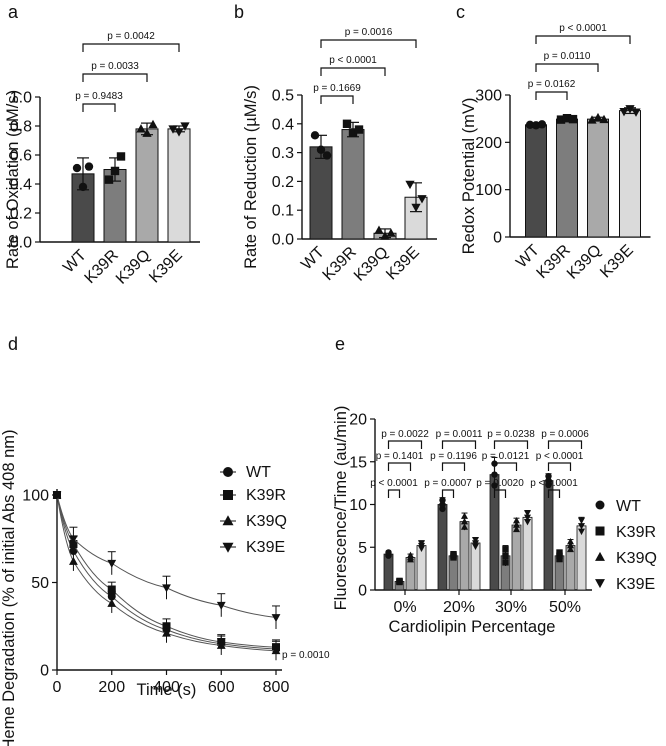  Describe the element at coordinates (166, 573) in the screenshot. I see `series-line-K39Q` at that location.